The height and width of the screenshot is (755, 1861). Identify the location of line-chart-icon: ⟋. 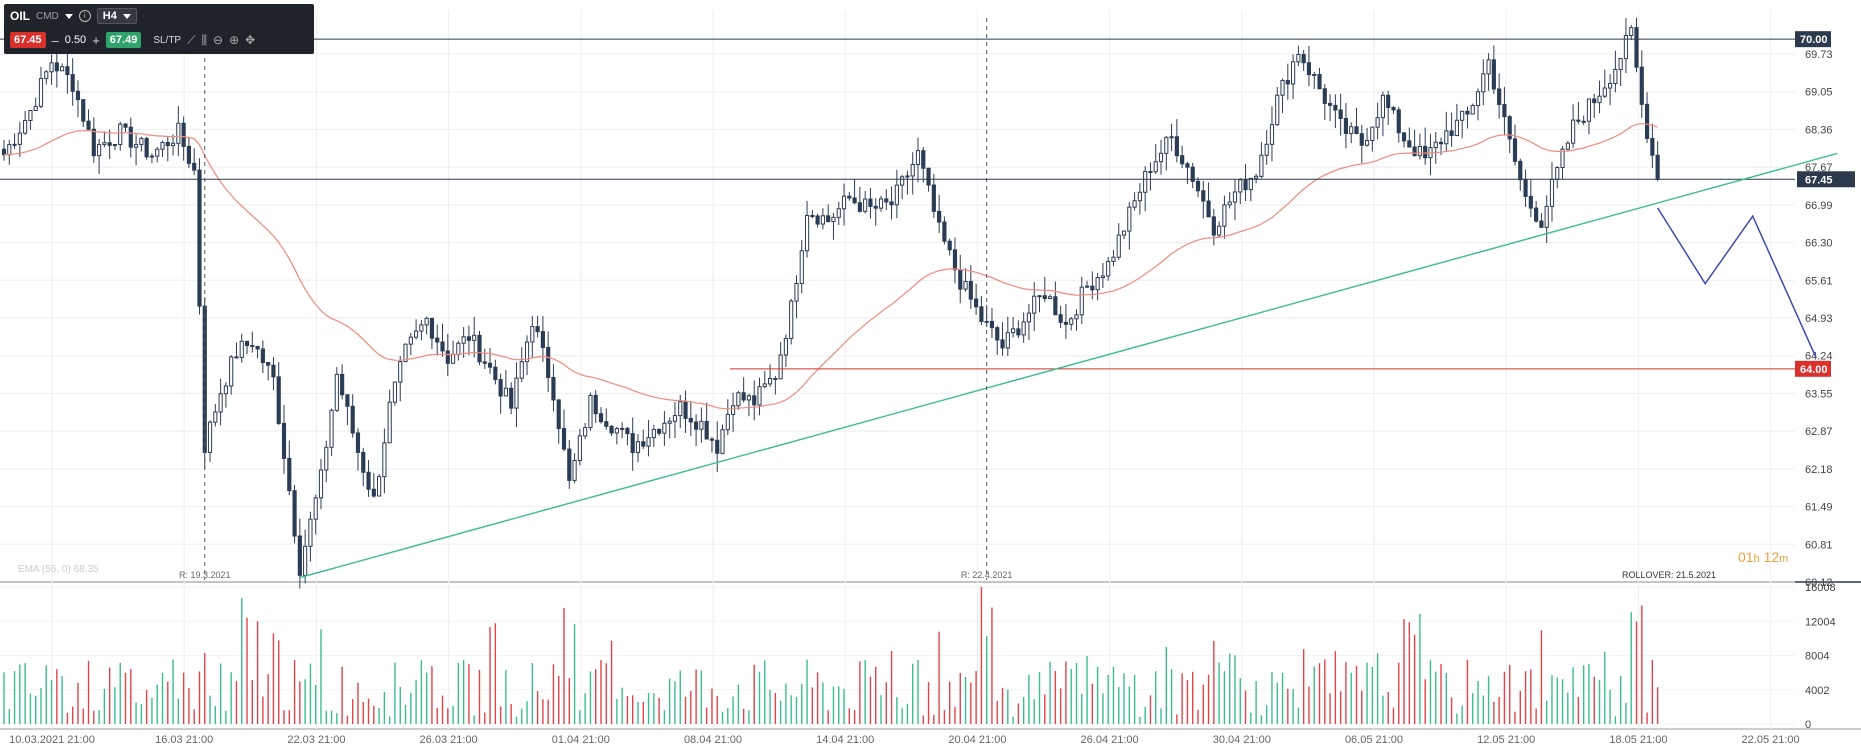
(191, 39).